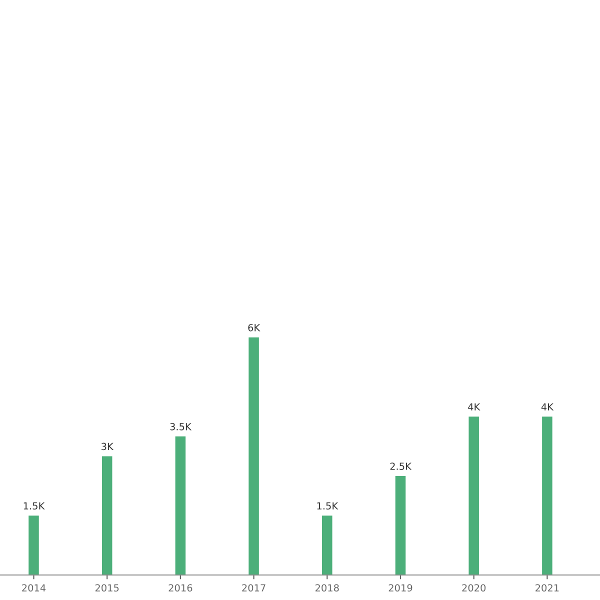 The height and width of the screenshot is (600, 600). What do you see at coordinates (474, 588) in the screenshot?
I see `x-tick-label: 2020` at bounding box center [474, 588].